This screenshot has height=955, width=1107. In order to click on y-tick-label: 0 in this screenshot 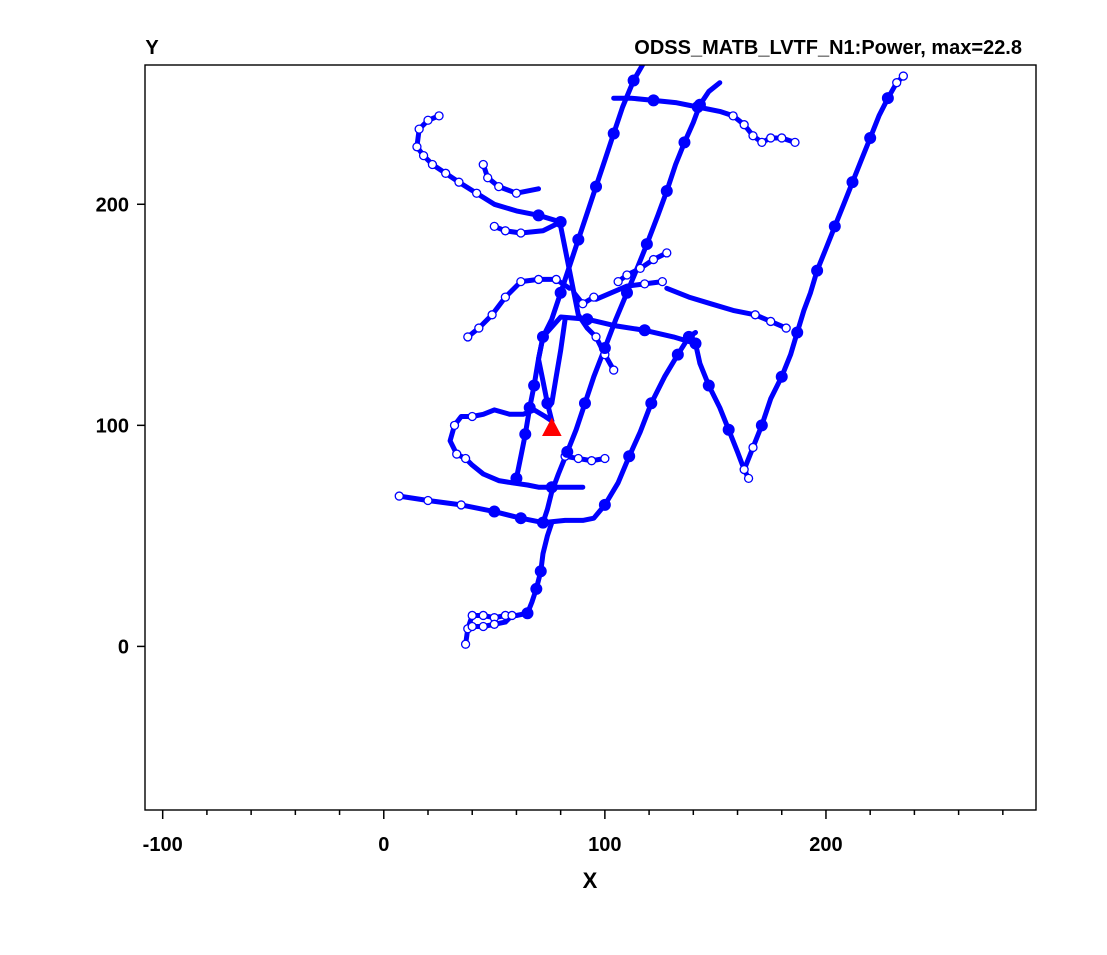, I will do `click(123, 647)`.